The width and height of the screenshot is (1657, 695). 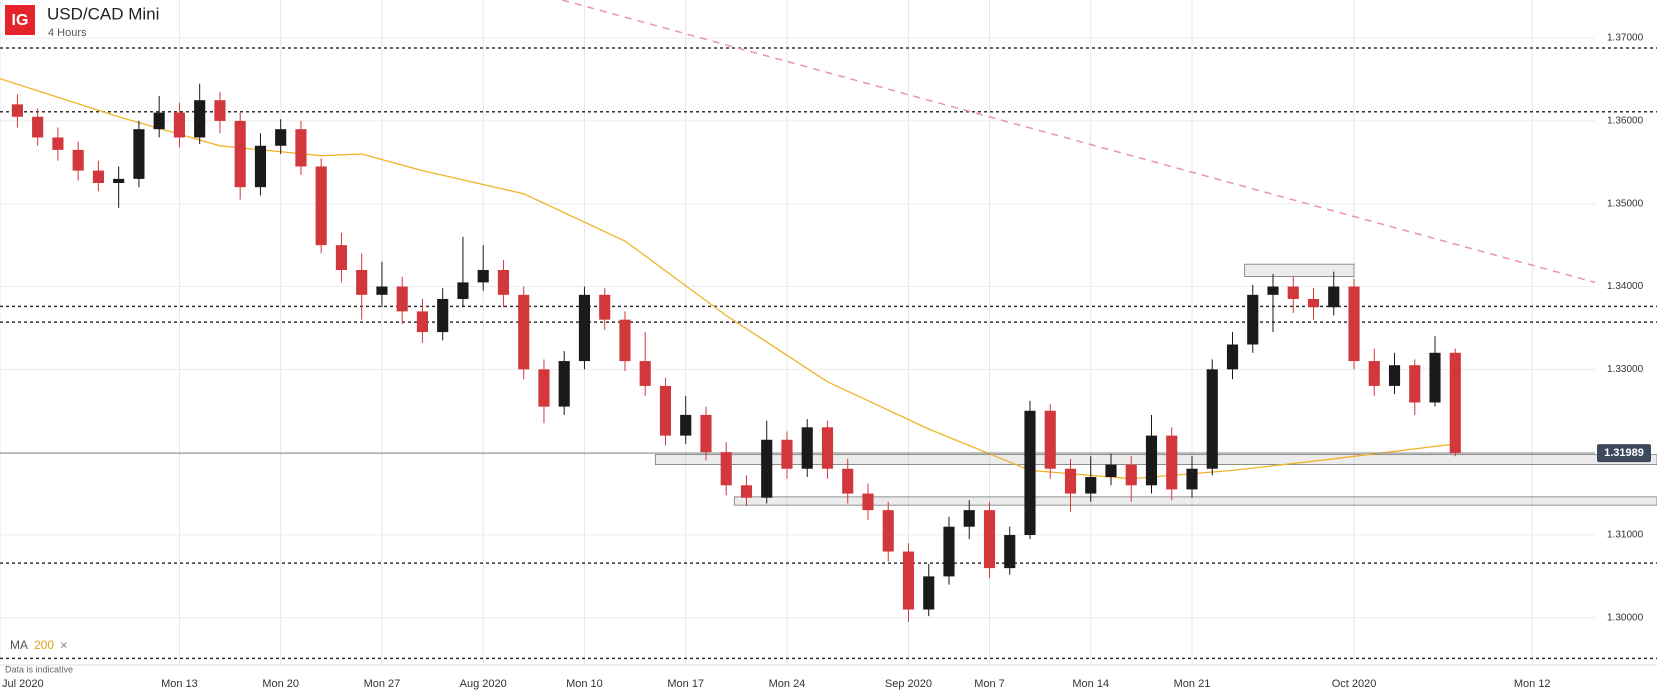 I want to click on logo-box, so click(x=20, y=20).